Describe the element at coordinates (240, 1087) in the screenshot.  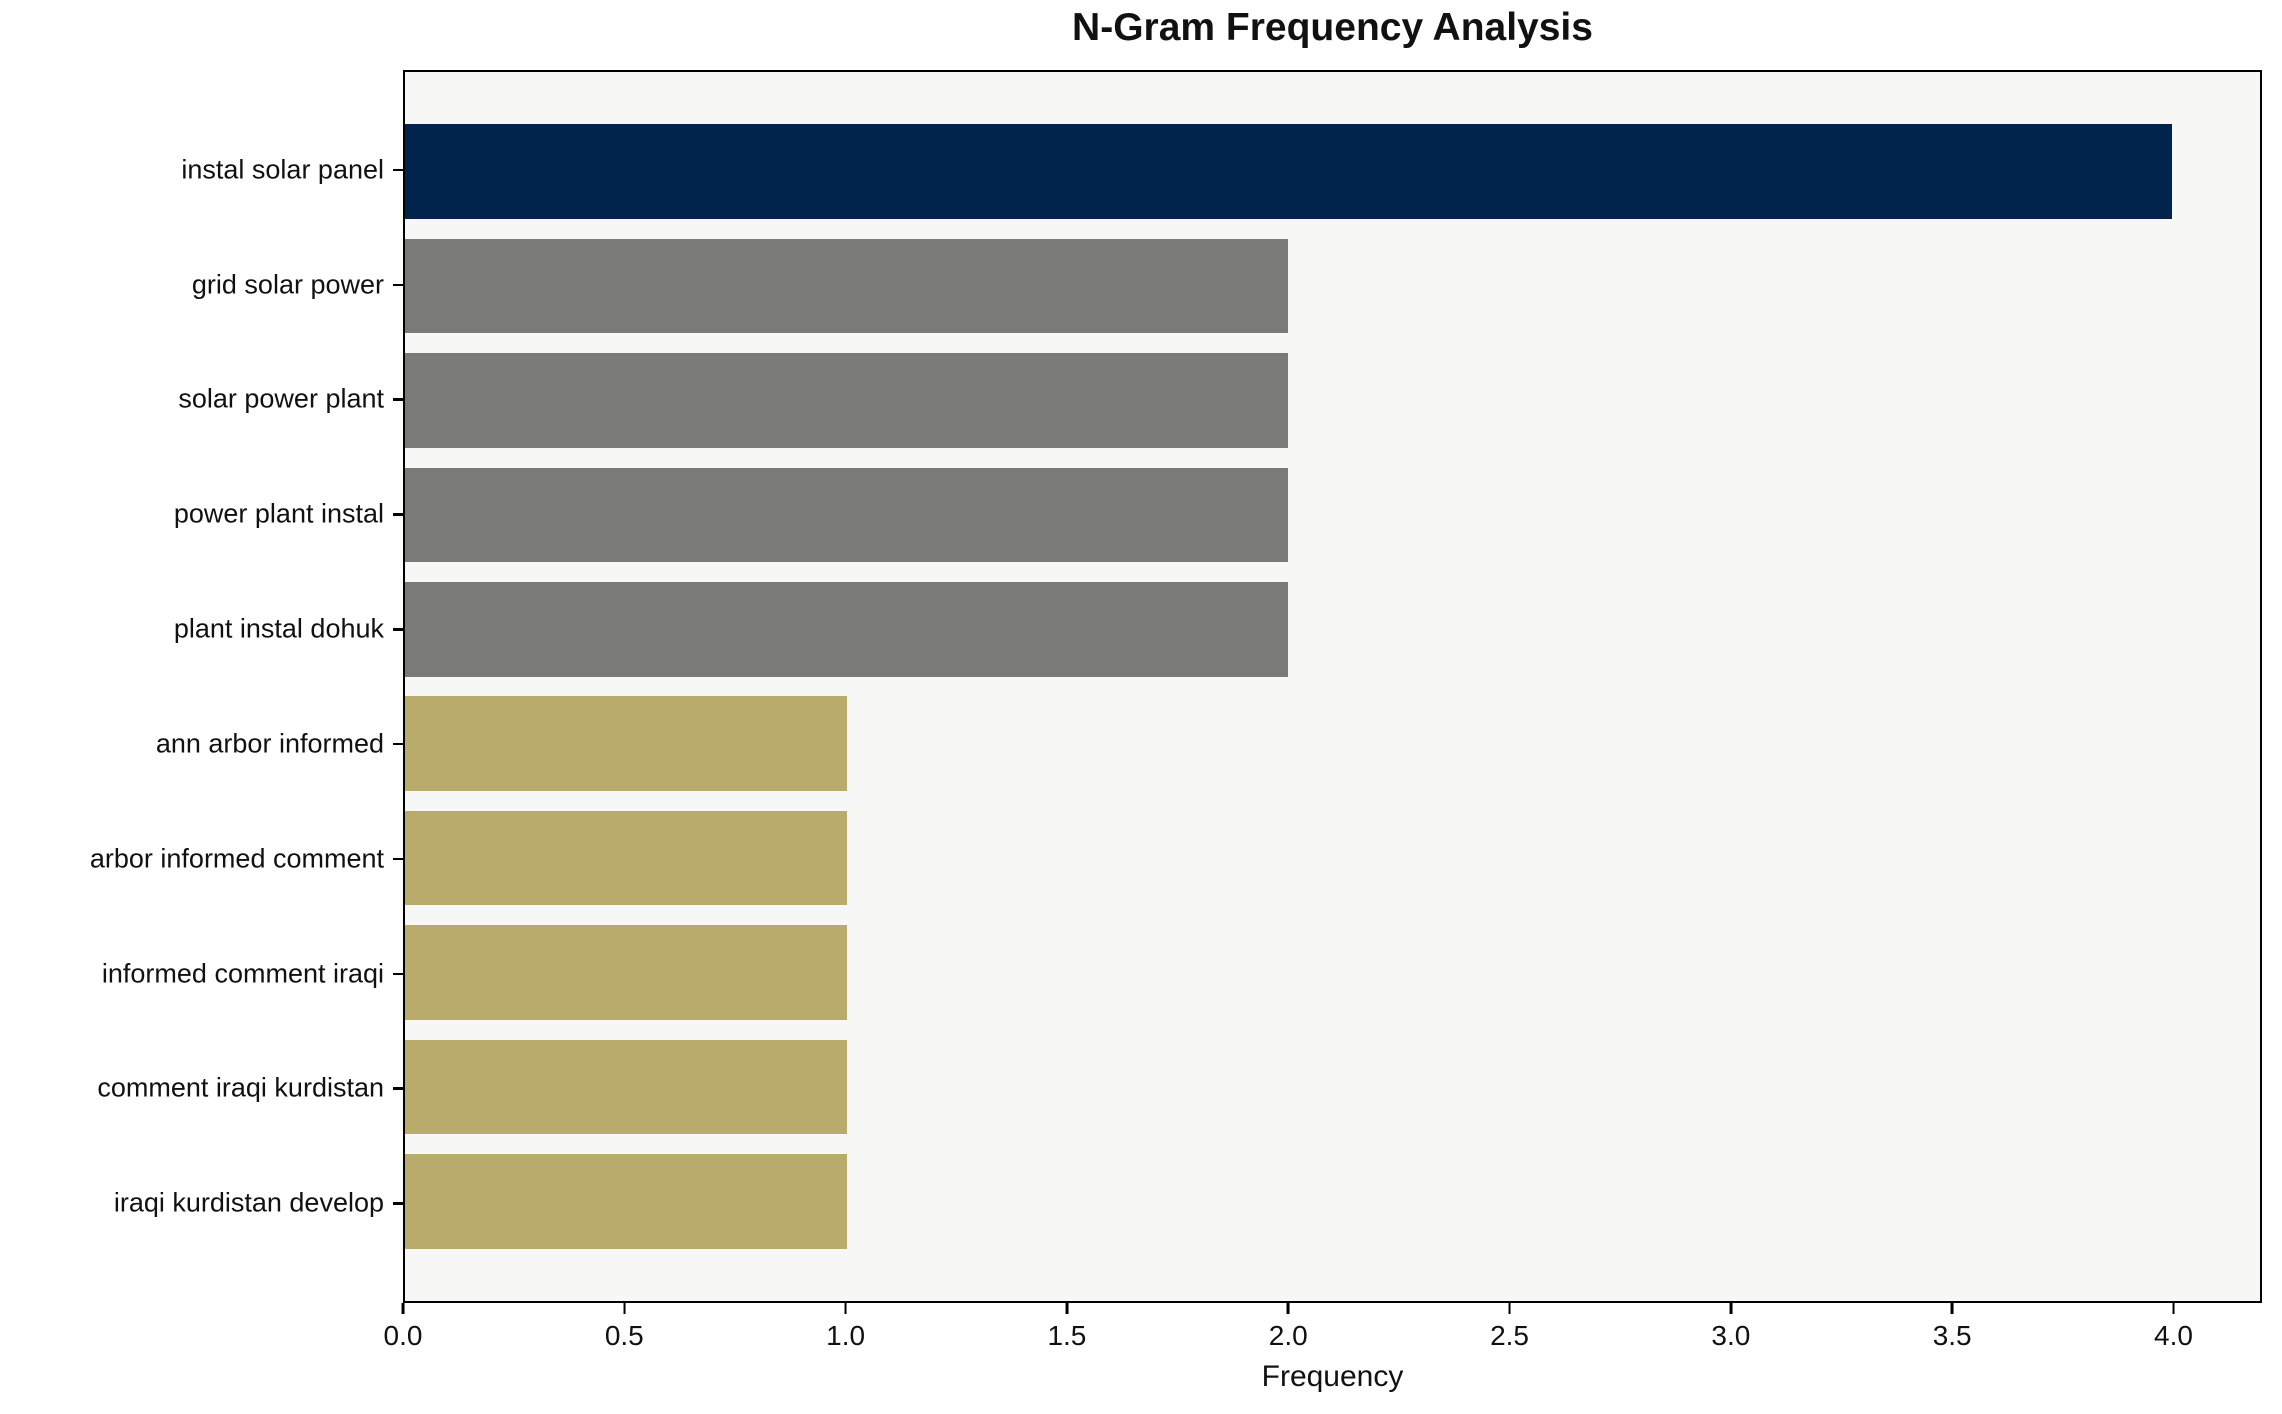
I see `y-tick-label: comment iraqi kurdistan` at that location.